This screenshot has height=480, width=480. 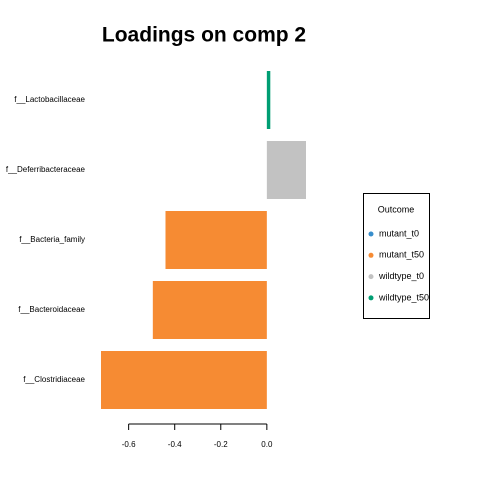 I want to click on legend-label: mutant_t0, so click(x=399, y=233).